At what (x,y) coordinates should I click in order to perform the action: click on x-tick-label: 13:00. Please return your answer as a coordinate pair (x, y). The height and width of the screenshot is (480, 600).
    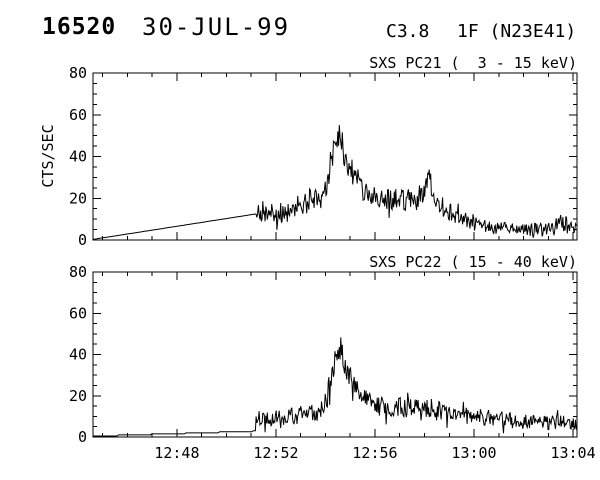
    Looking at the image, I should click on (473, 453).